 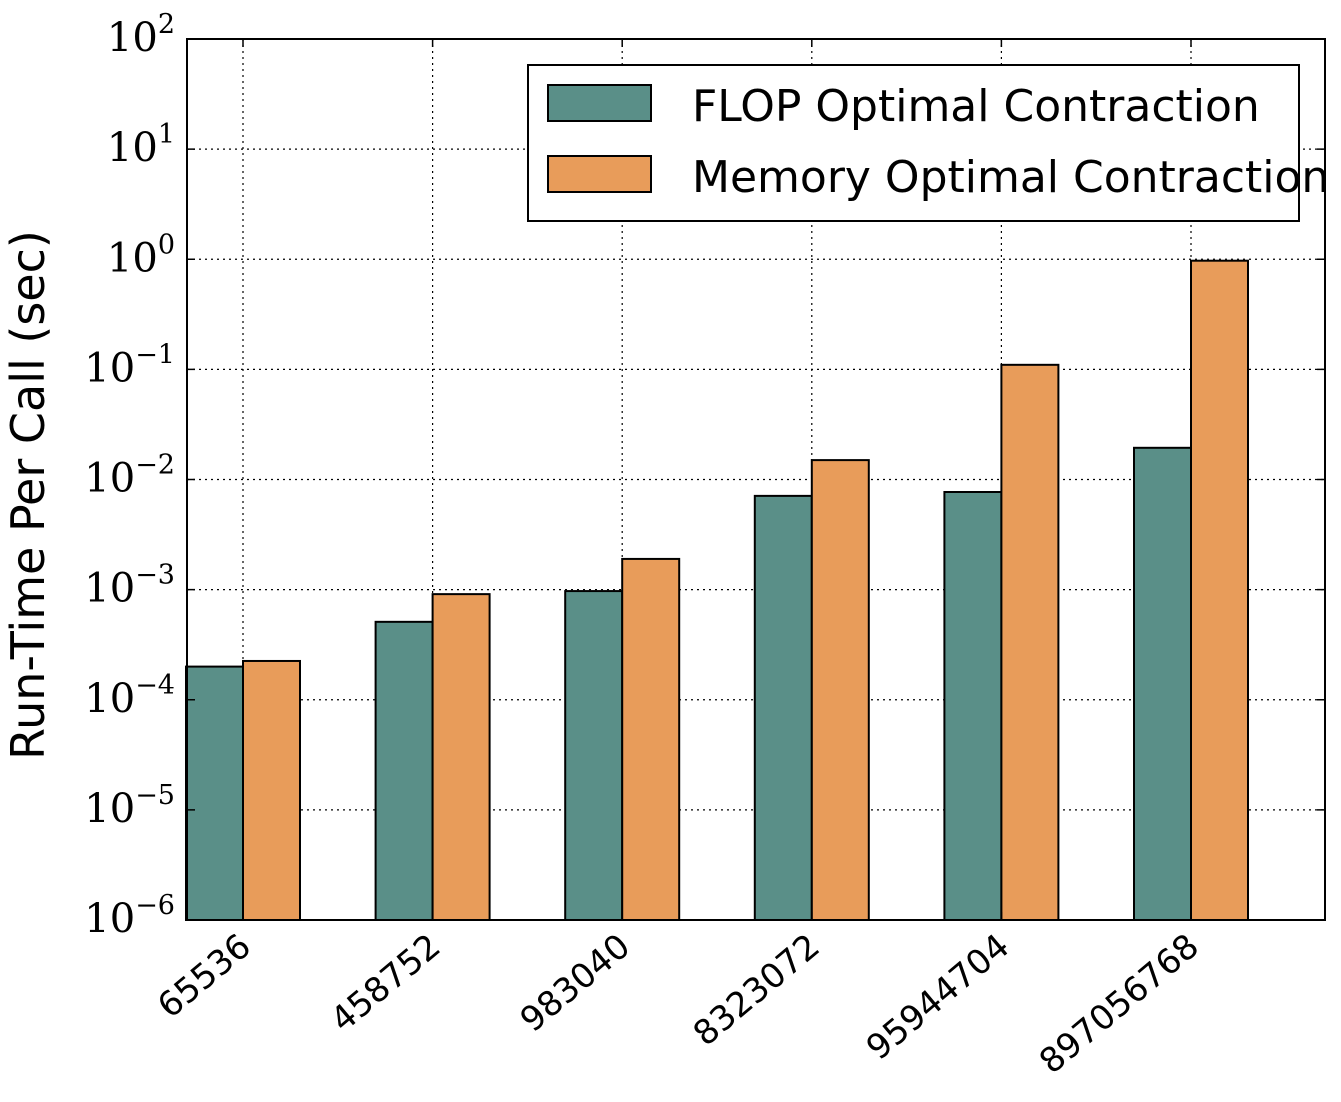 What do you see at coordinates (129, 696) in the screenshot?
I see `y-tick-label: 10⁻⁴` at bounding box center [129, 696].